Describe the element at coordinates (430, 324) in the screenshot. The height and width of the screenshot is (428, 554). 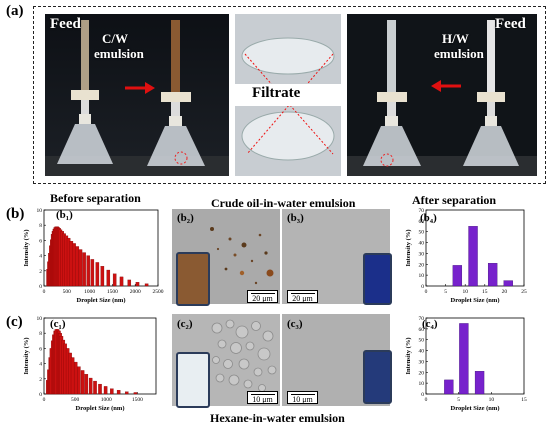
I see `sub-label-c4: (c₄)` at that location.